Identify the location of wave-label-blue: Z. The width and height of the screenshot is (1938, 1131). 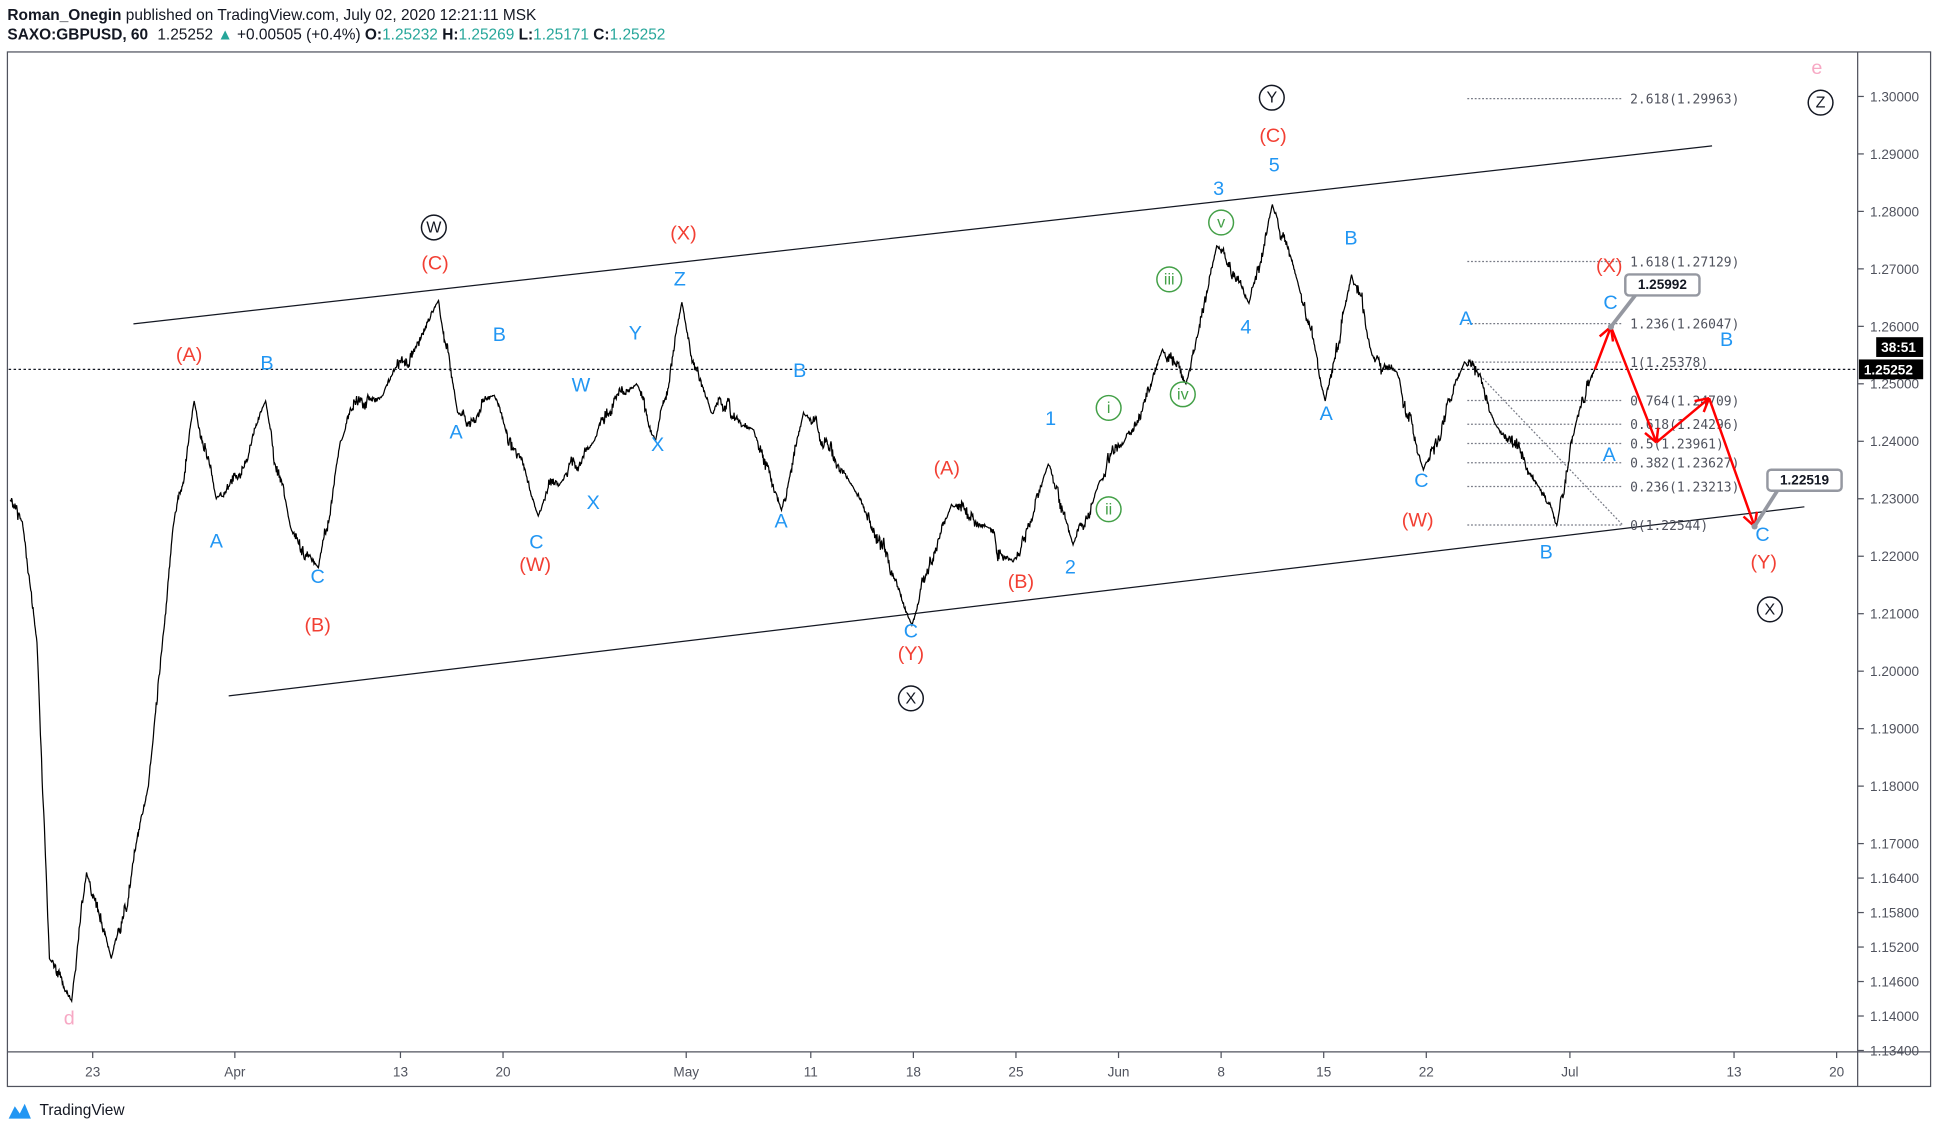
(680, 279).